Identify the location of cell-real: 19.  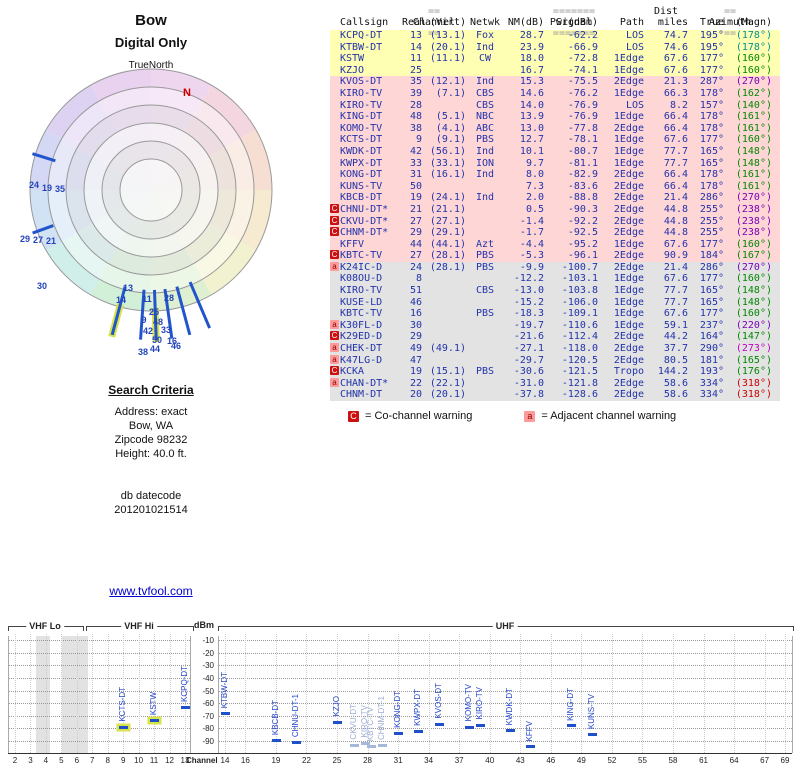
(415, 372).